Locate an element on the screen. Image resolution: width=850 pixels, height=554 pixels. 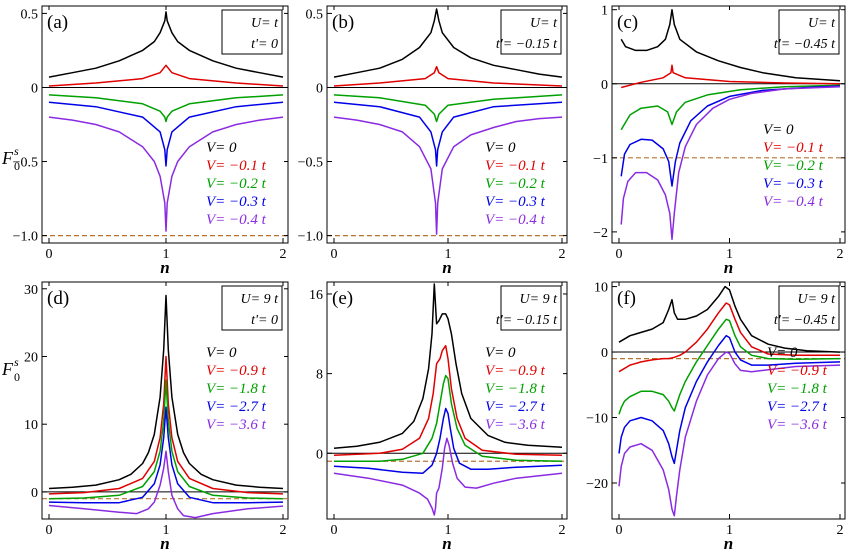
y-tick-label: 1 is located at coordinates (604, 11).